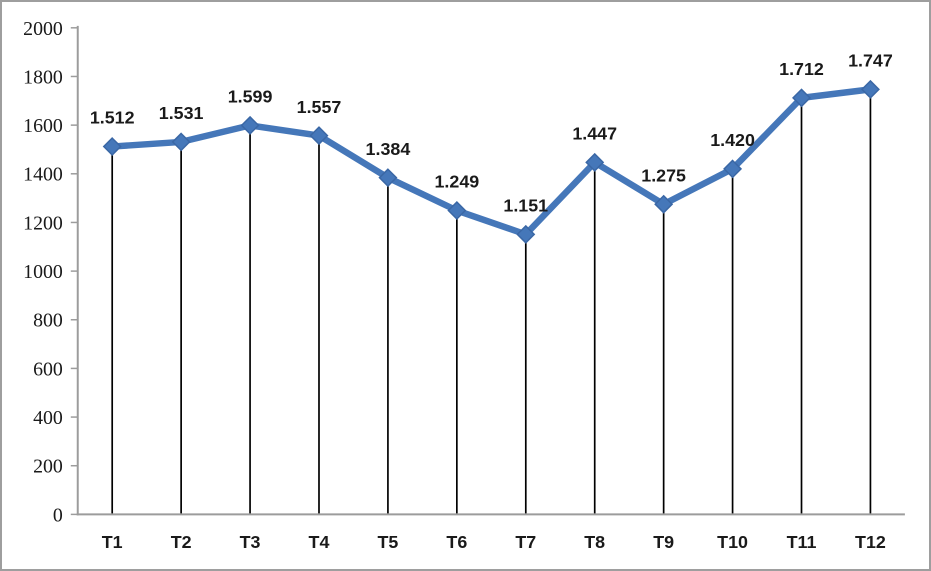 This screenshot has width=931, height=571. Describe the element at coordinates (525, 206) in the screenshot. I see `data-point-label: 1.151` at that location.